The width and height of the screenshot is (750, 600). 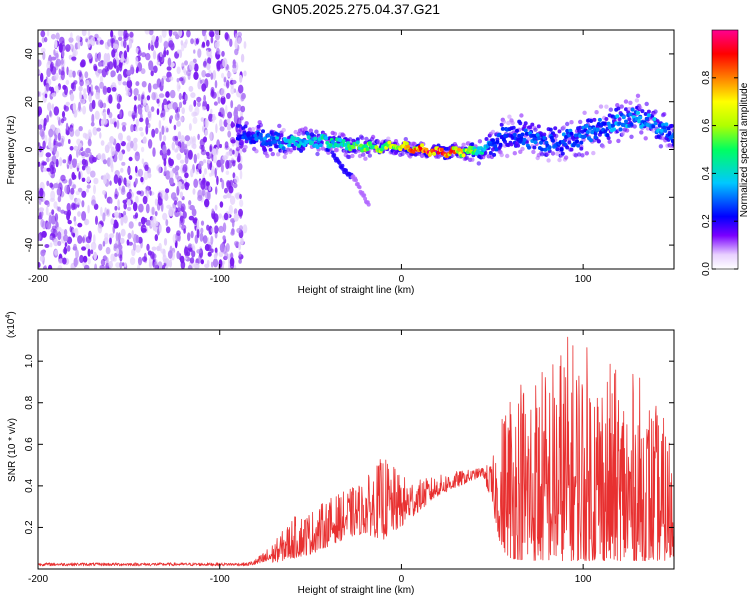 What do you see at coordinates (342, 165) in the screenshot?
I see `branch-blob` at bounding box center [342, 165].